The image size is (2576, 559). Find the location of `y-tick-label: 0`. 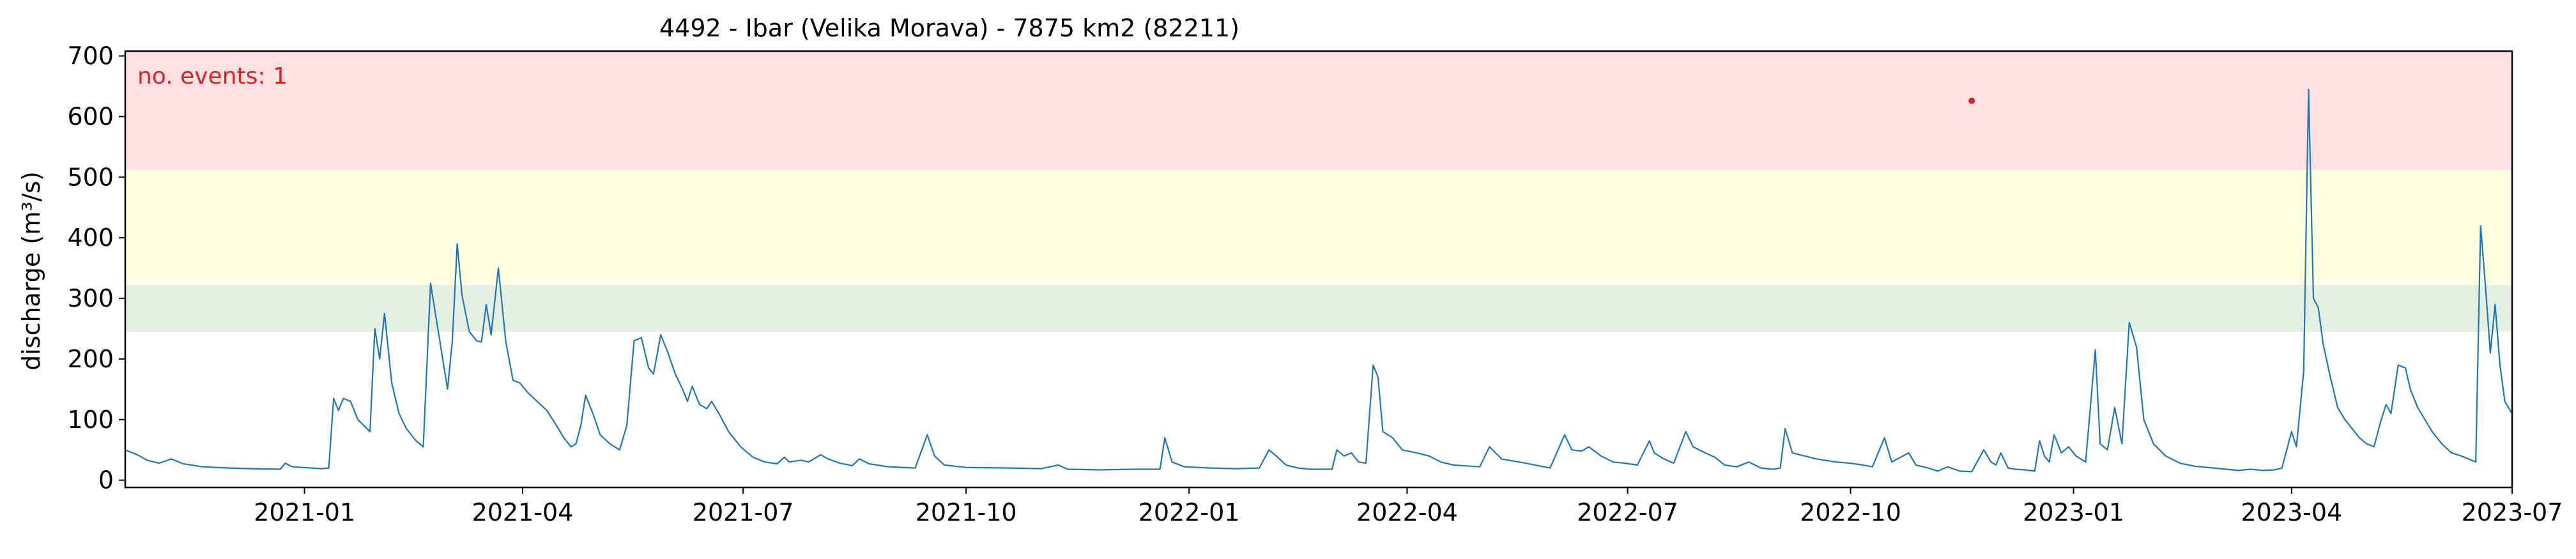

y-tick-label: 0 is located at coordinates (106, 480).